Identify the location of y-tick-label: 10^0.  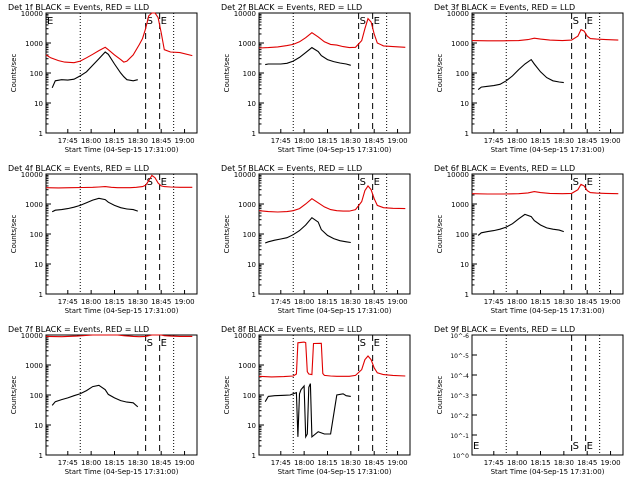
(461, 456).